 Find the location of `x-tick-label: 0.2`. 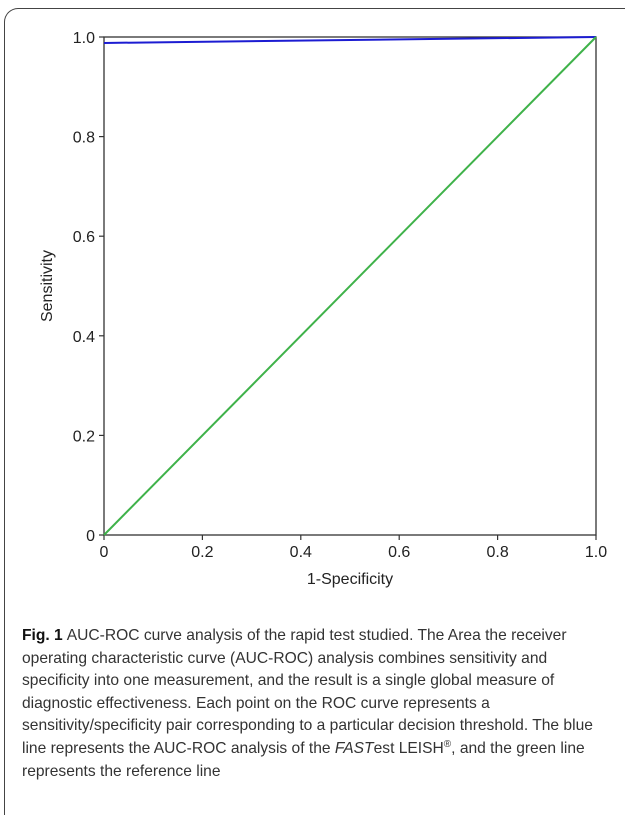

x-tick-label: 0.2 is located at coordinates (202, 552).